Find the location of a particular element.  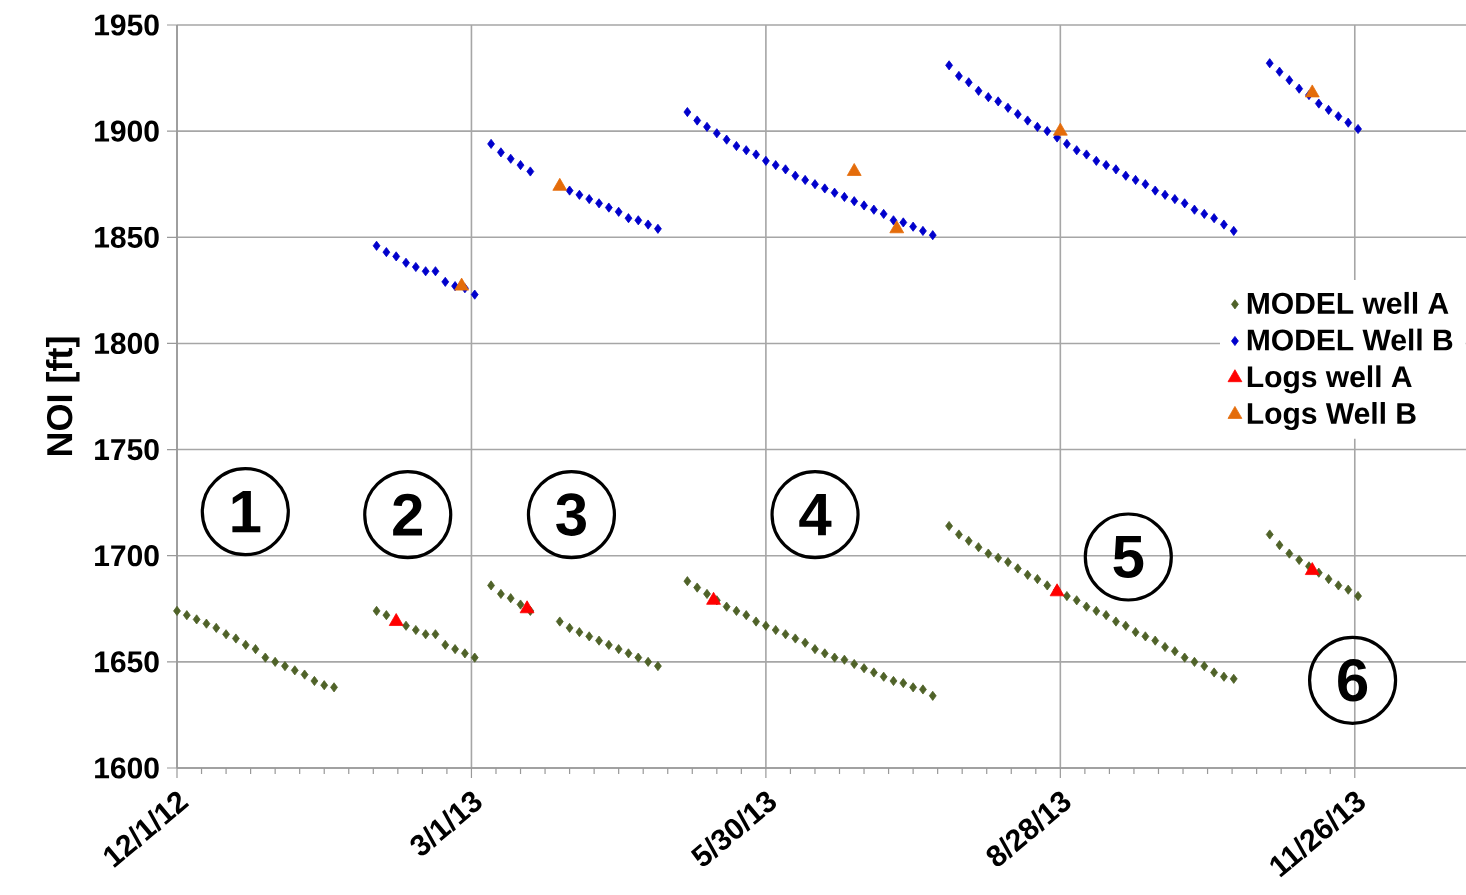

annotation: 2 is located at coordinates (408, 514).